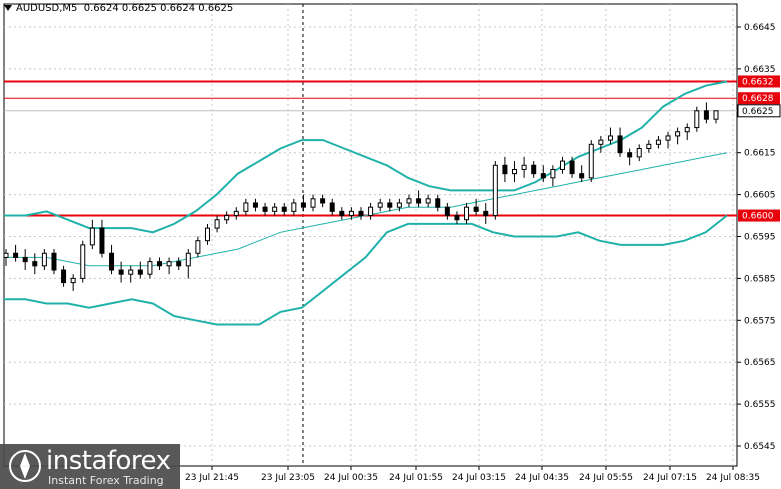 This screenshot has width=781, height=489. What do you see at coordinates (212, 478) in the screenshot?
I see `x-tick-label: 23 Jul 21:45` at bounding box center [212, 478].